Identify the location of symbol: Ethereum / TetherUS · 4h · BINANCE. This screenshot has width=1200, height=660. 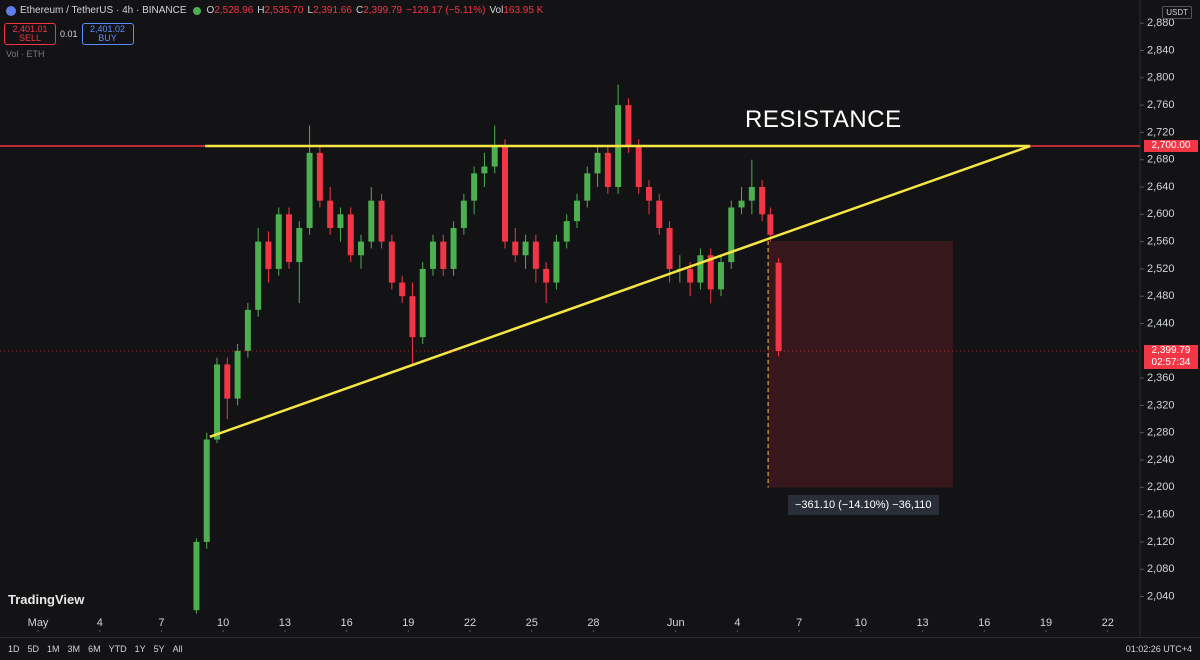
(103, 10).